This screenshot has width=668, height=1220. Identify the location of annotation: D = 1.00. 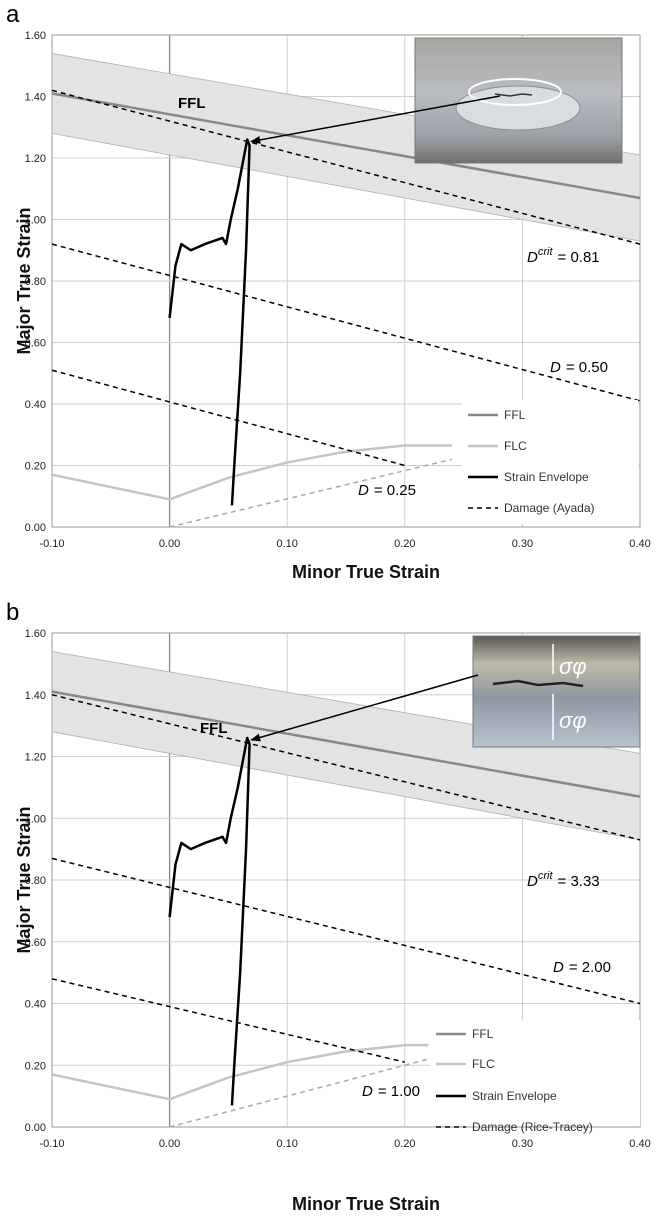
(391, 1091).